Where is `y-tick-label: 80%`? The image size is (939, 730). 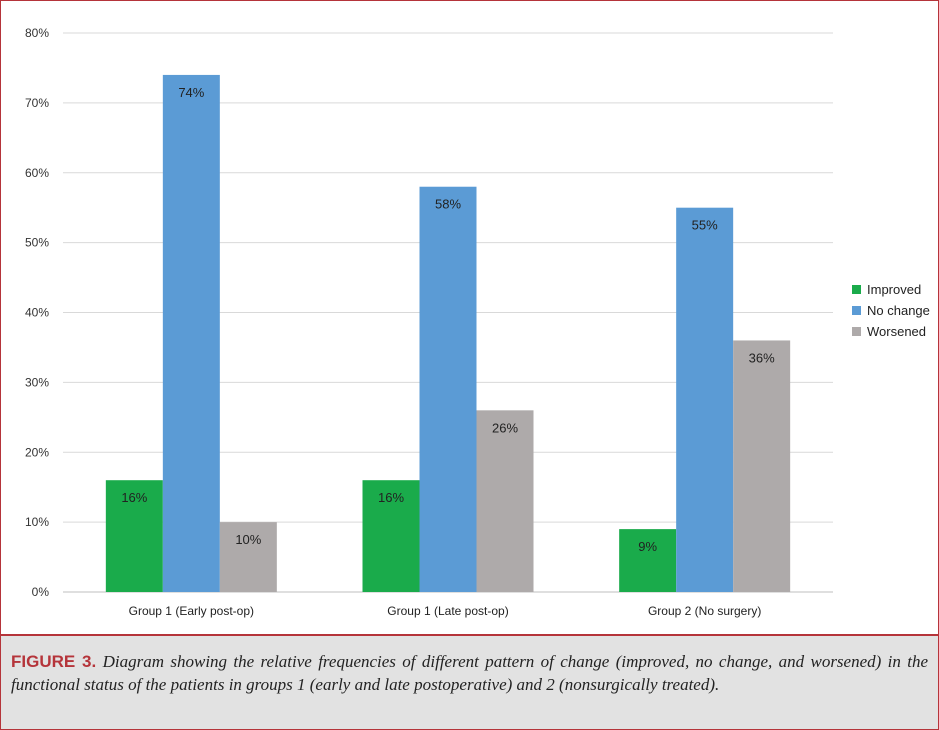 y-tick-label: 80% is located at coordinates (37, 33).